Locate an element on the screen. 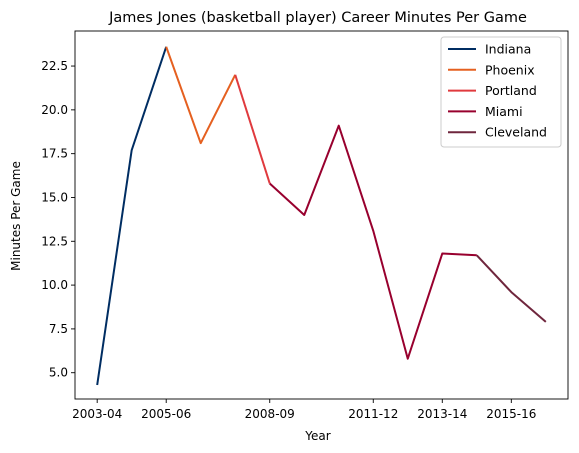 This screenshot has height=453, width=579. y-tick-label: 10.0 is located at coordinates (54, 285).